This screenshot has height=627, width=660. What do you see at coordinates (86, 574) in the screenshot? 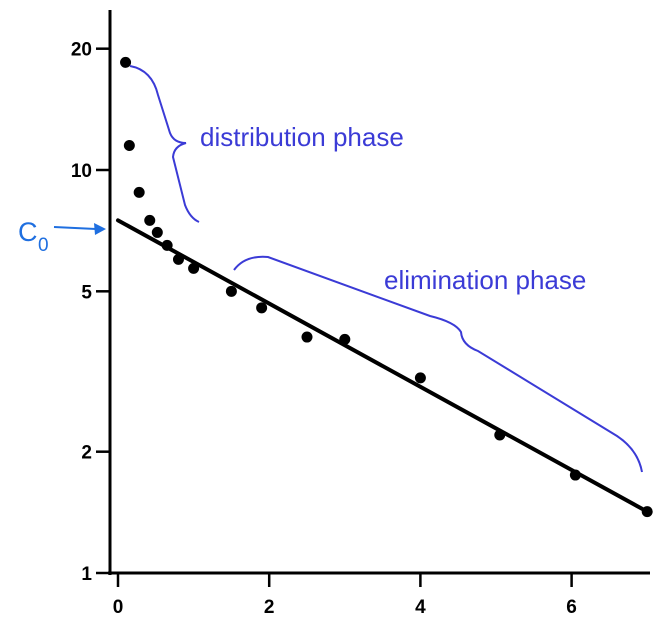
I see `y-tick-label: 1` at bounding box center [86, 574].